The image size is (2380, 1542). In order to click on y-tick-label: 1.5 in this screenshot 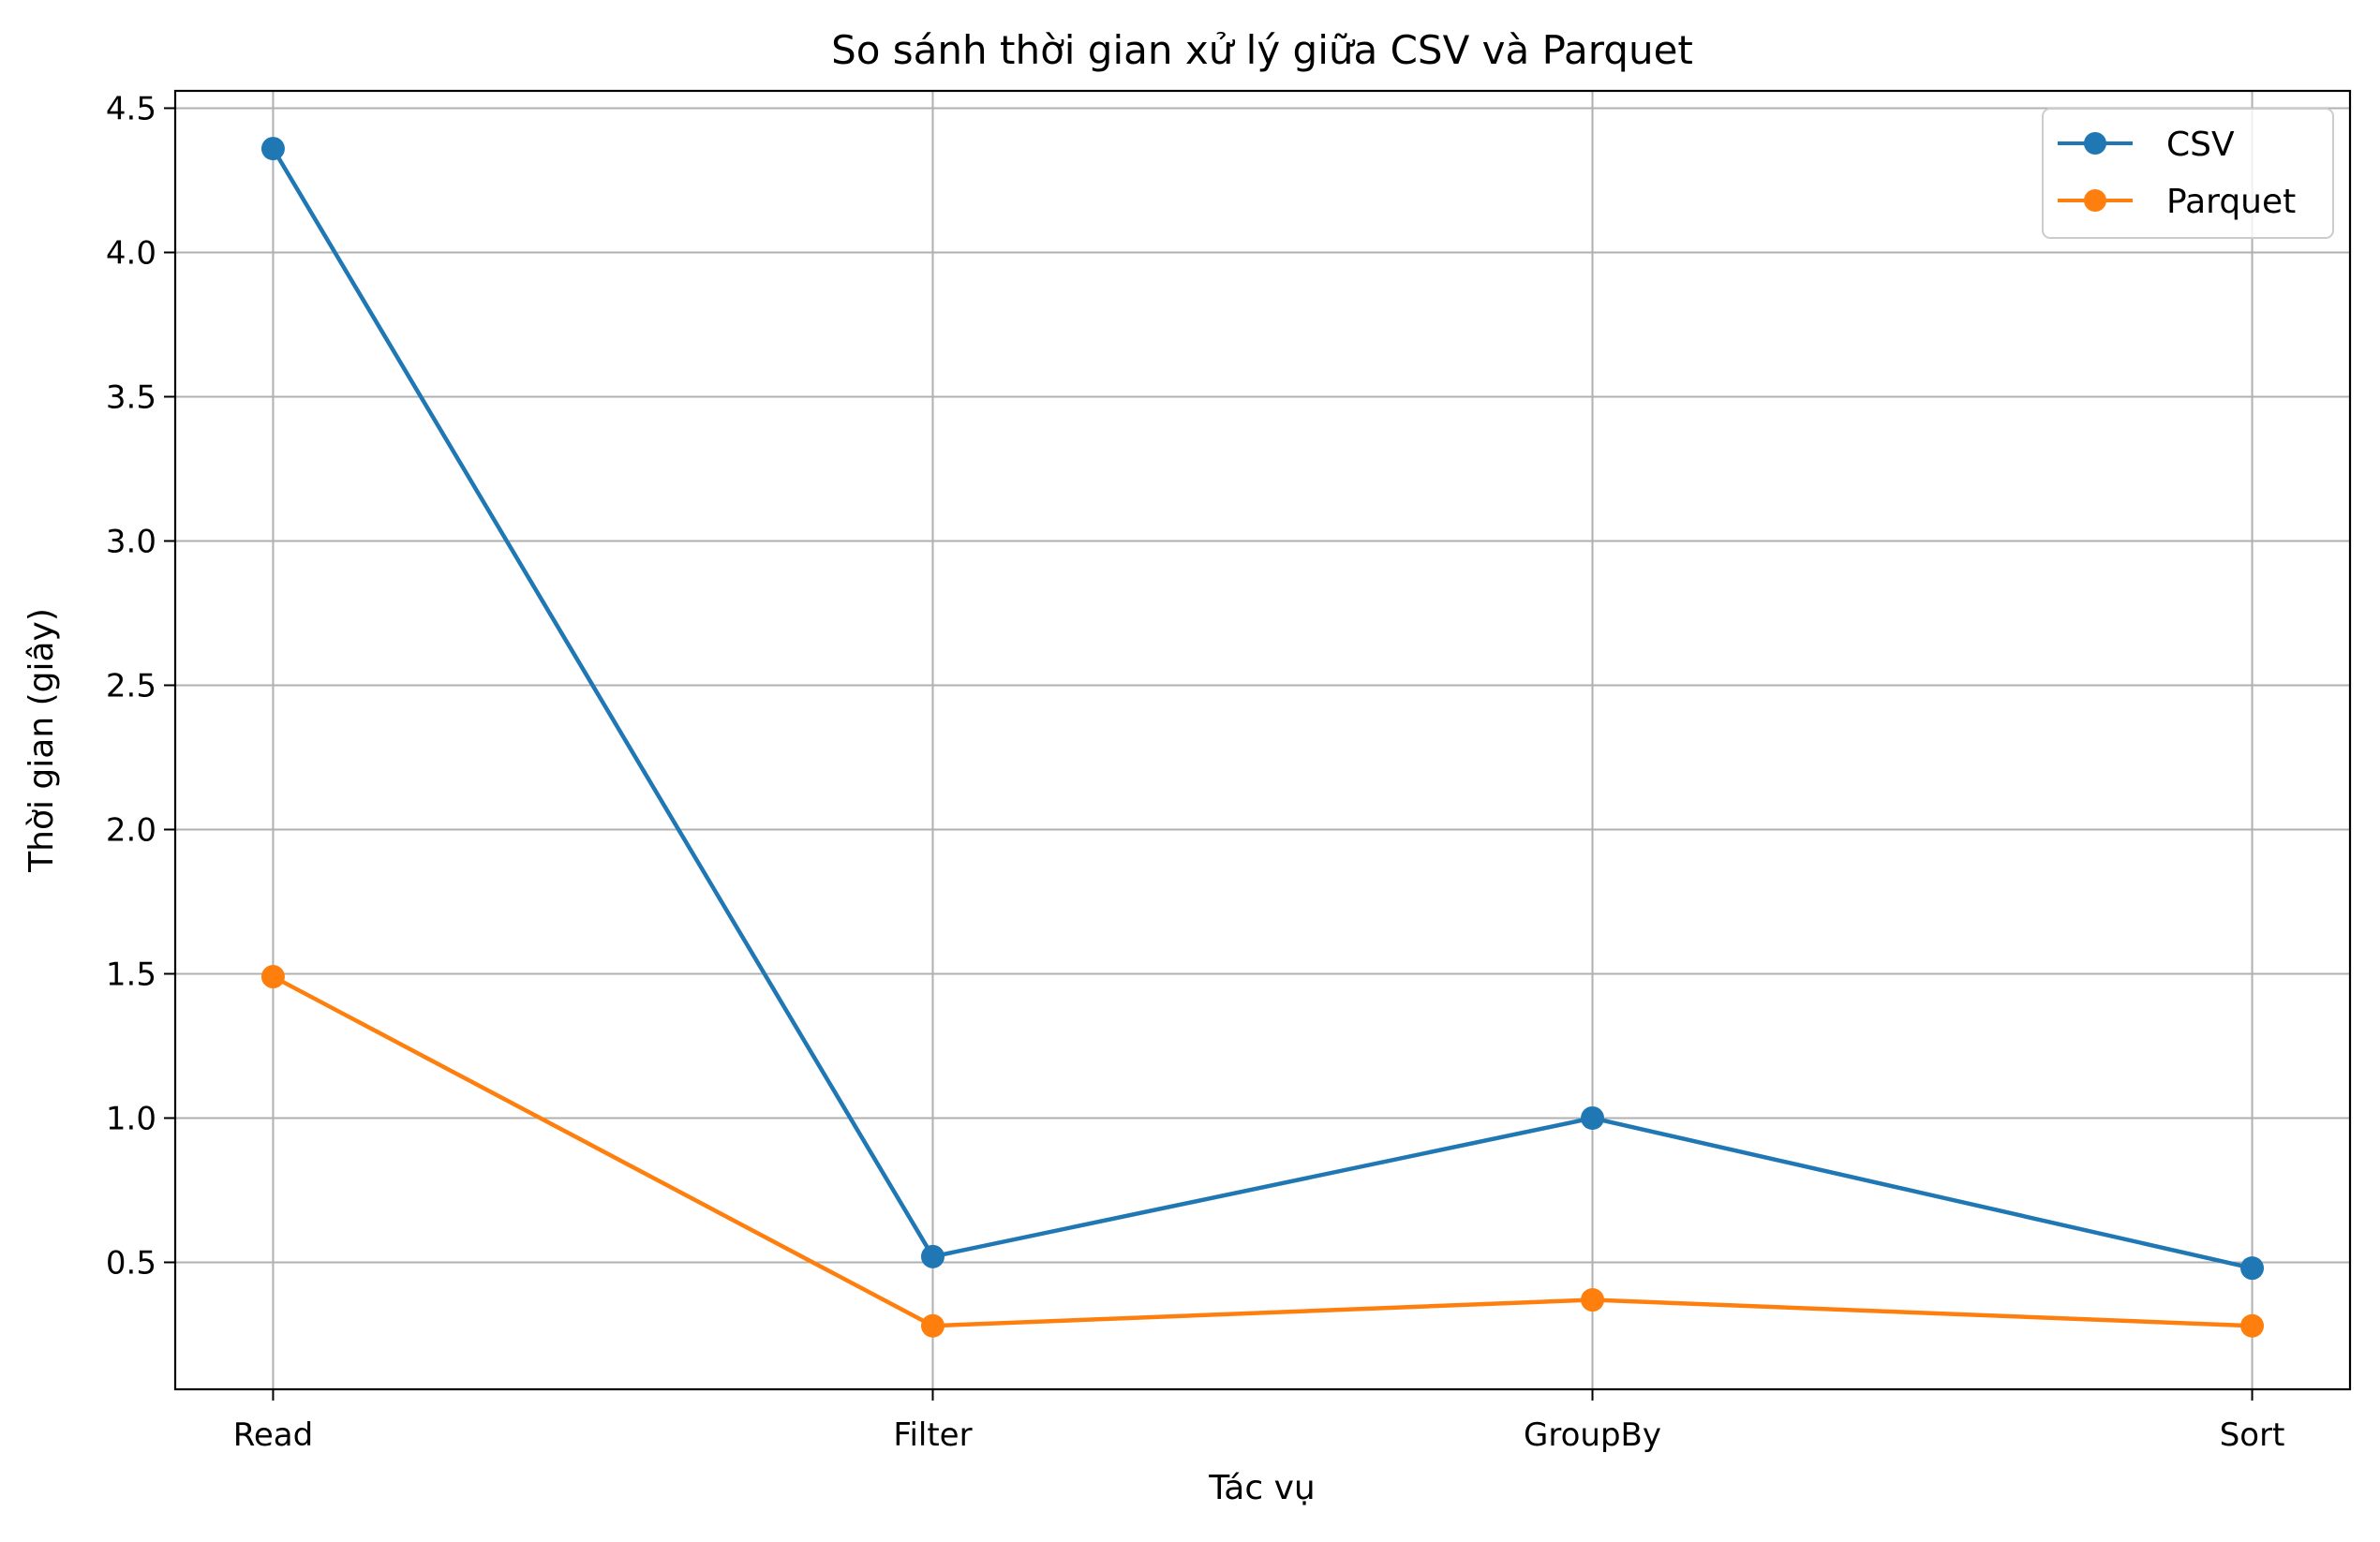, I will do `click(131, 974)`.